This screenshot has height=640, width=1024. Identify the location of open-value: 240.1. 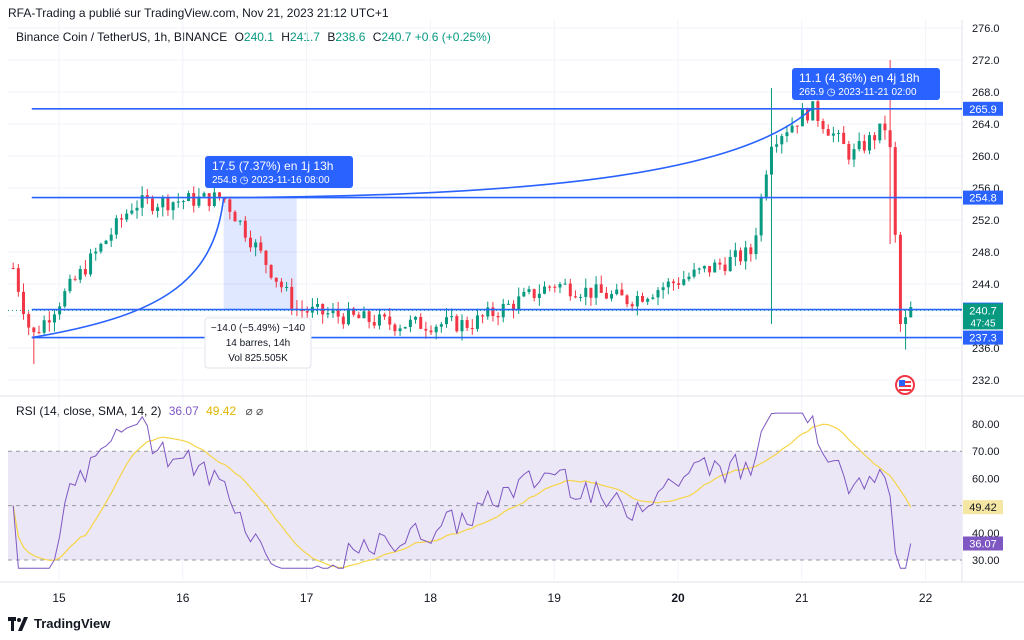
(258, 37).